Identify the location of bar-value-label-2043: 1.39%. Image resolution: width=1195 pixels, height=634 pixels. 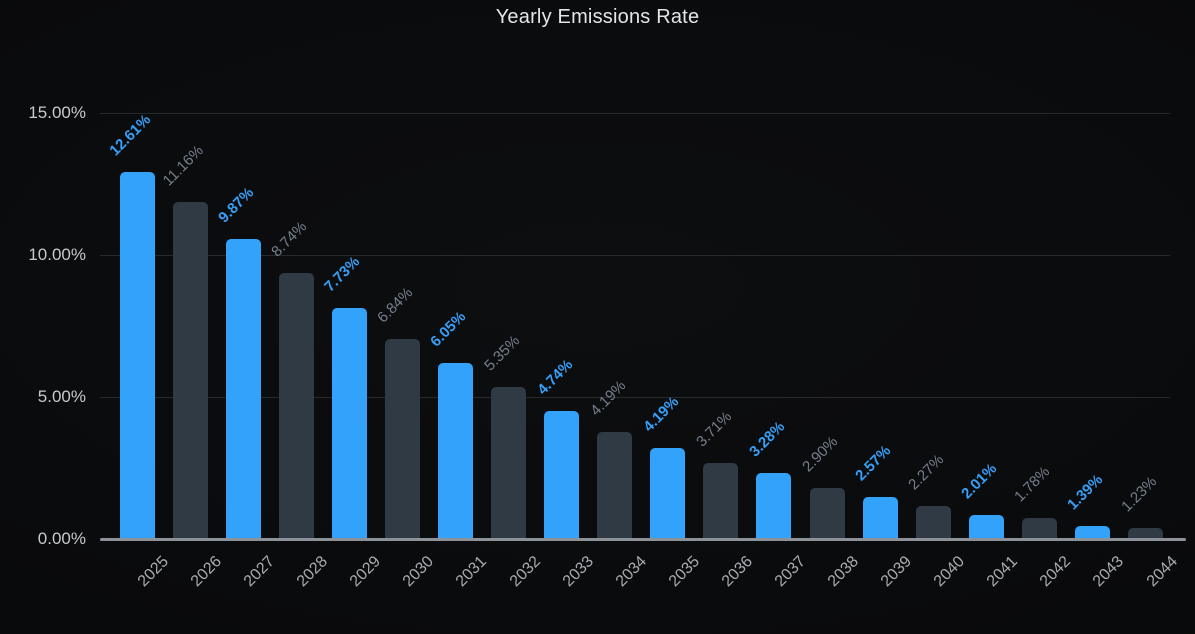
(1085, 492).